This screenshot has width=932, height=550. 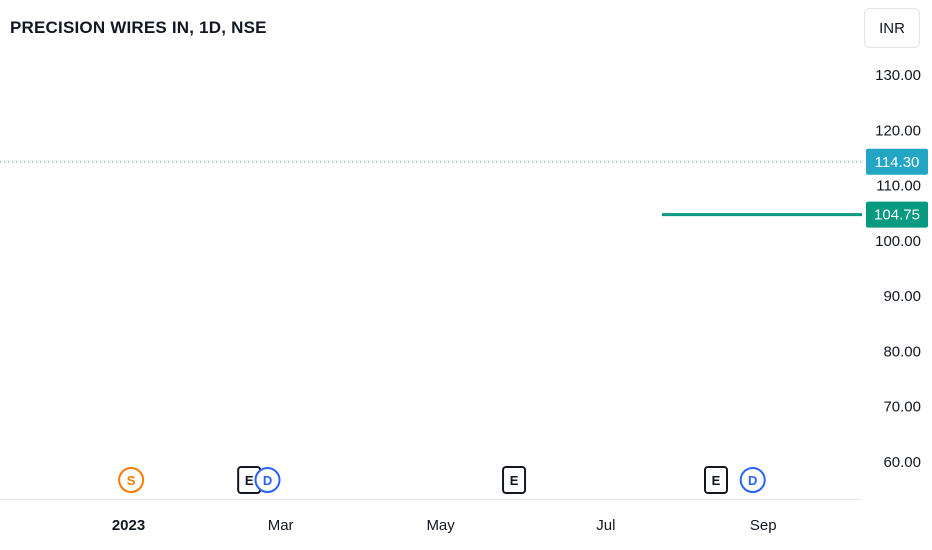 I want to click on x-axis-tick-label: Jul, so click(x=605, y=525).